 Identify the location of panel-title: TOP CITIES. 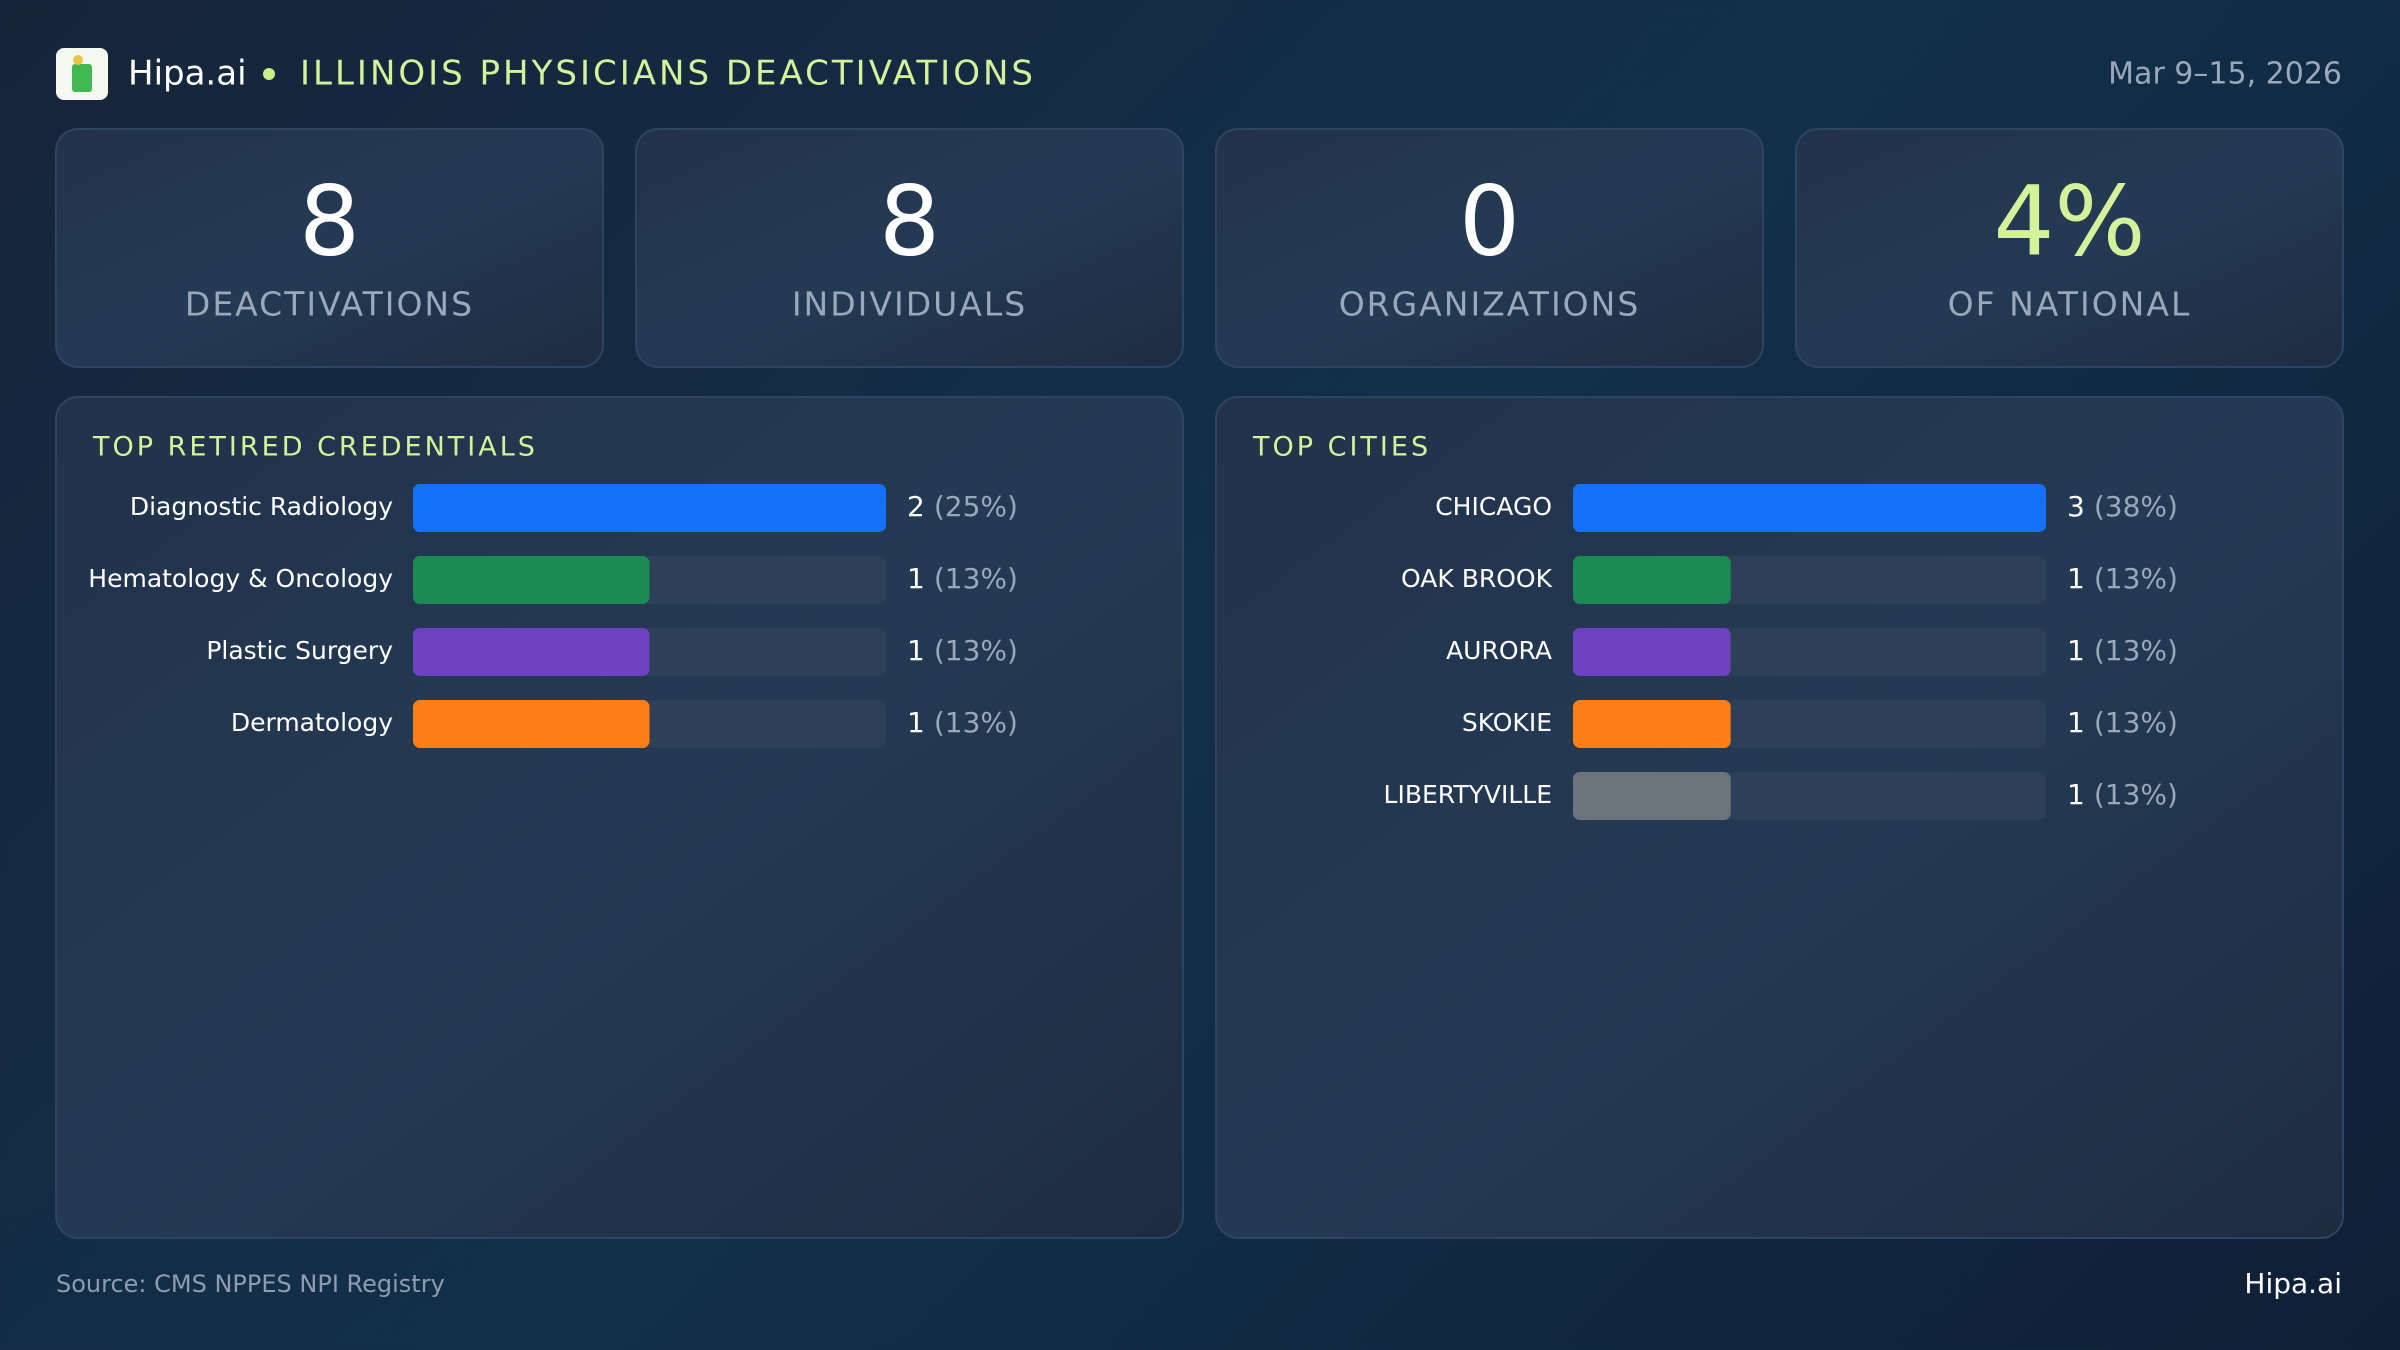
(1341, 447).